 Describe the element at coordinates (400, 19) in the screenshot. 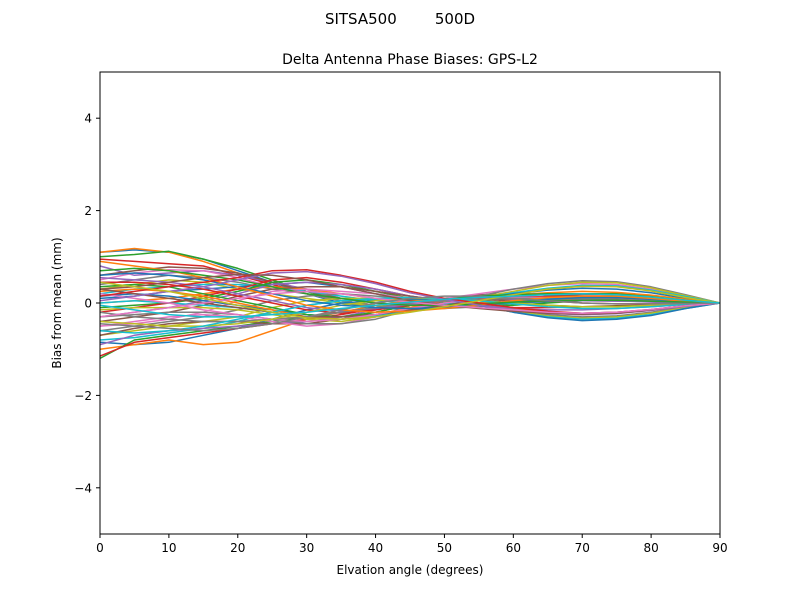

I see `figure-suptitle: SITSA500 500D` at that location.